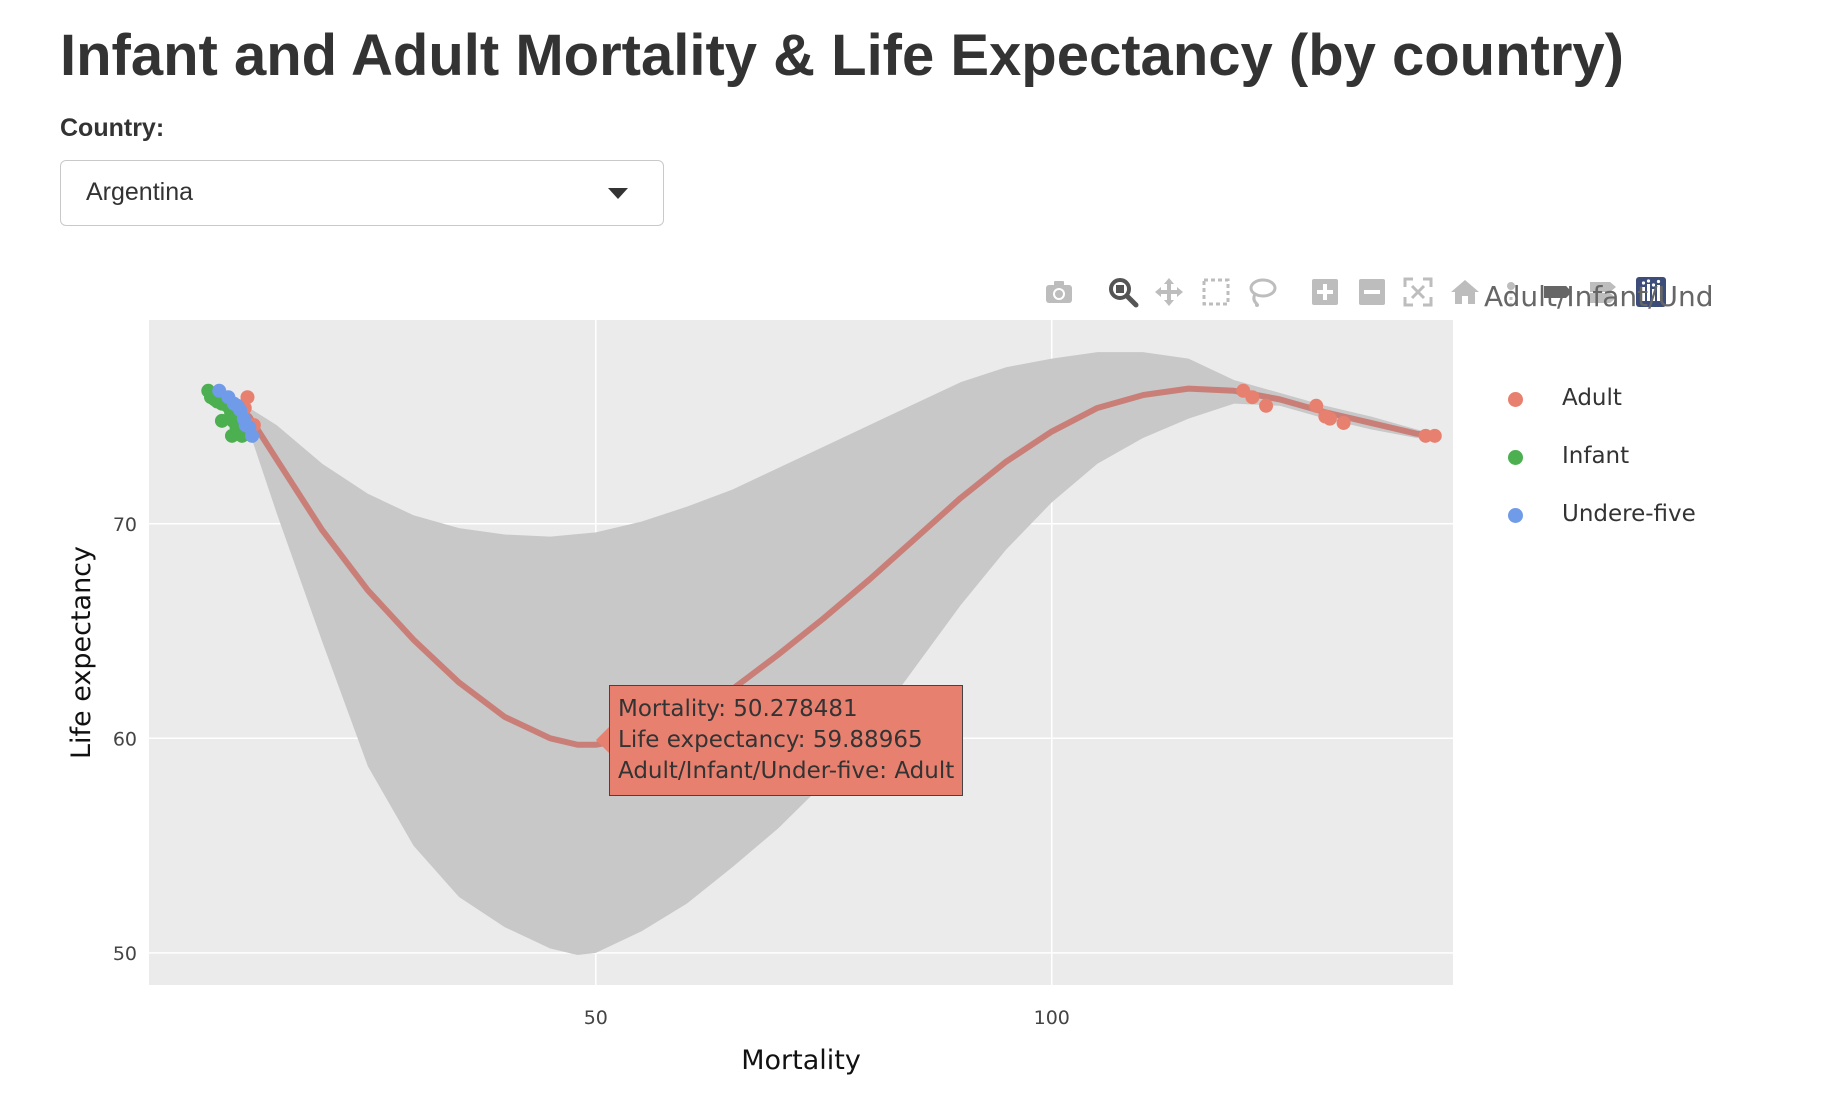 This screenshot has width=1846, height=1100. I want to click on country-dropdown-value: Argentina, so click(140, 192).